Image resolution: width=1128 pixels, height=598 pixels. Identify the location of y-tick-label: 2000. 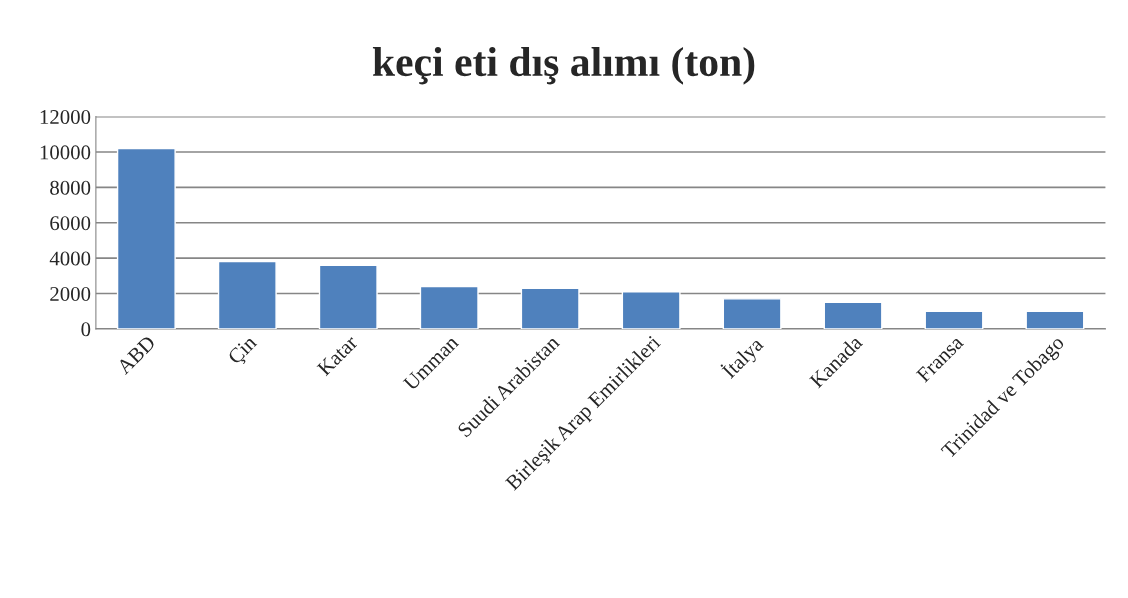
(70, 293).